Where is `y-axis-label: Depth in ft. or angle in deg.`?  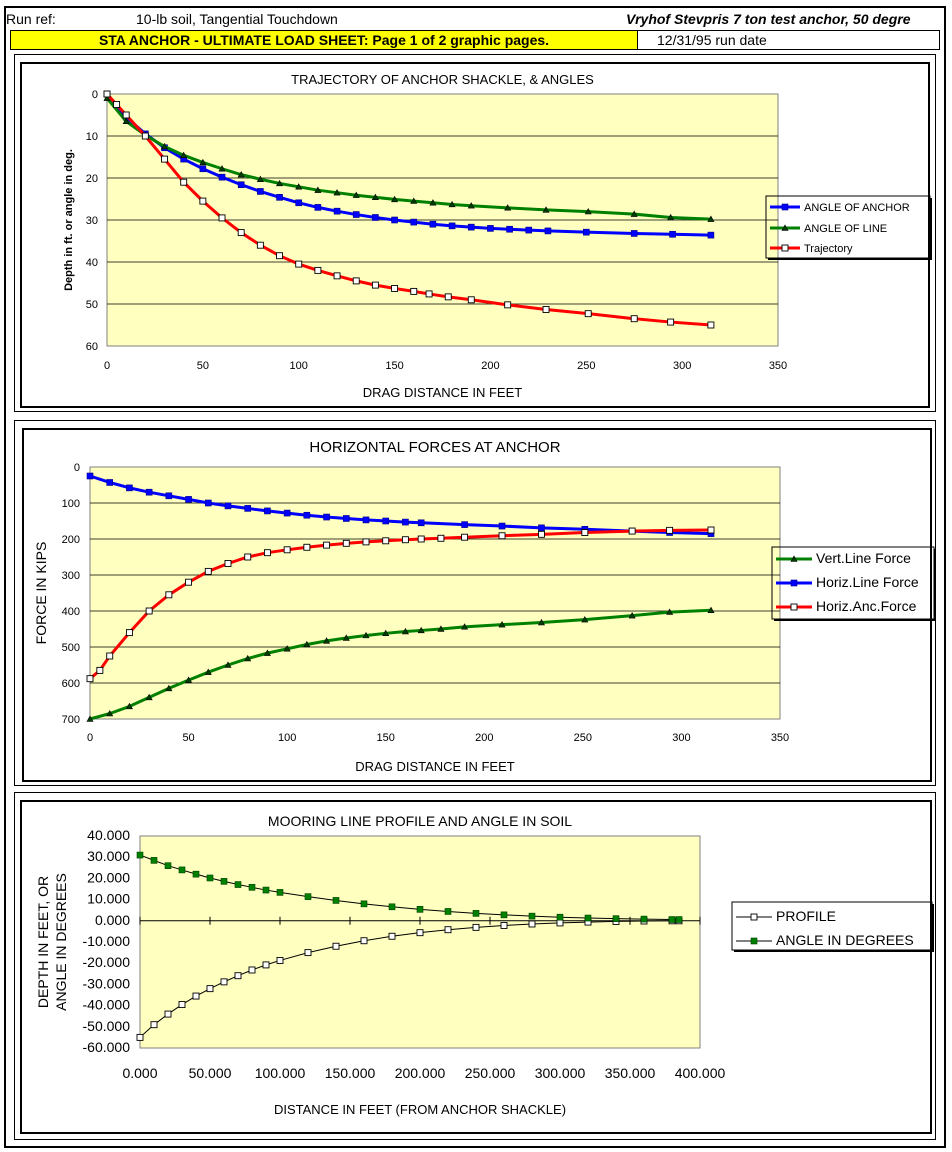
y-axis-label: Depth in ft. or angle in deg. is located at coordinates (69, 220).